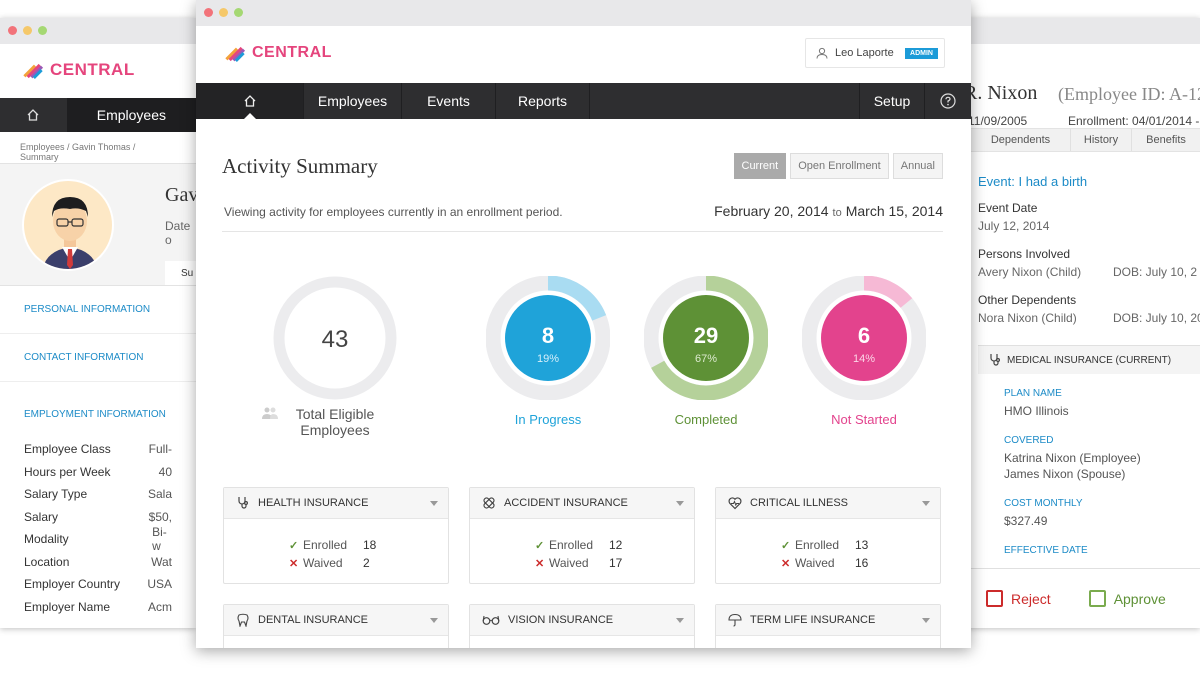 The image size is (1200, 675). Describe the element at coordinates (921, 53) in the screenshot. I see `admin-badge: ADMIN` at that location.